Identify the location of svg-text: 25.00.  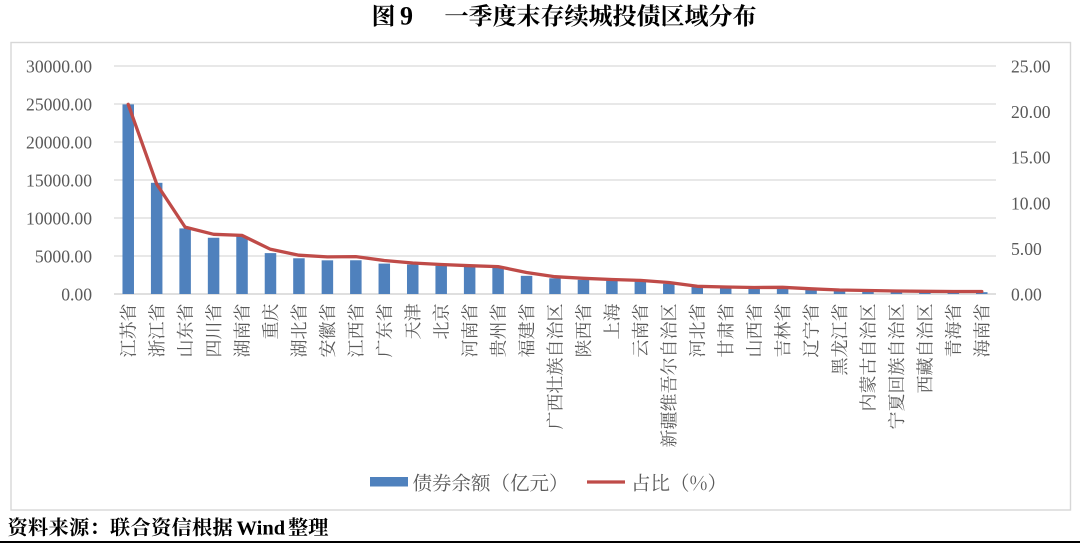
(1031, 67).